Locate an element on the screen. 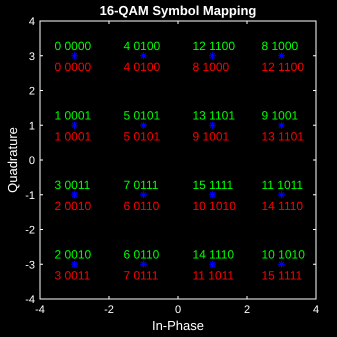 The height and width of the screenshot is (337, 337). y-tick-label: 4 is located at coordinates (31, 22).